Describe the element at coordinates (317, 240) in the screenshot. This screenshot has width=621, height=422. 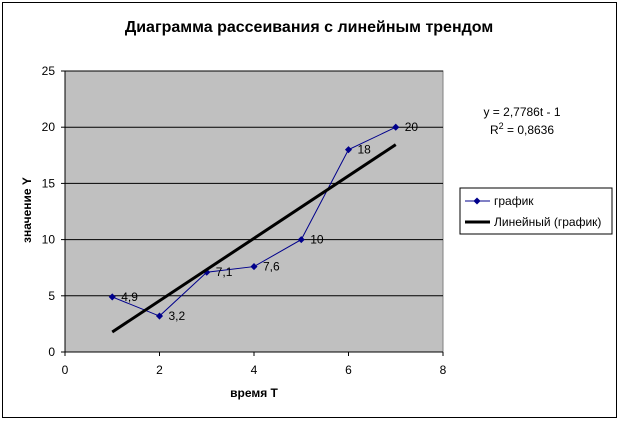
I see `data-label: 10` at that location.